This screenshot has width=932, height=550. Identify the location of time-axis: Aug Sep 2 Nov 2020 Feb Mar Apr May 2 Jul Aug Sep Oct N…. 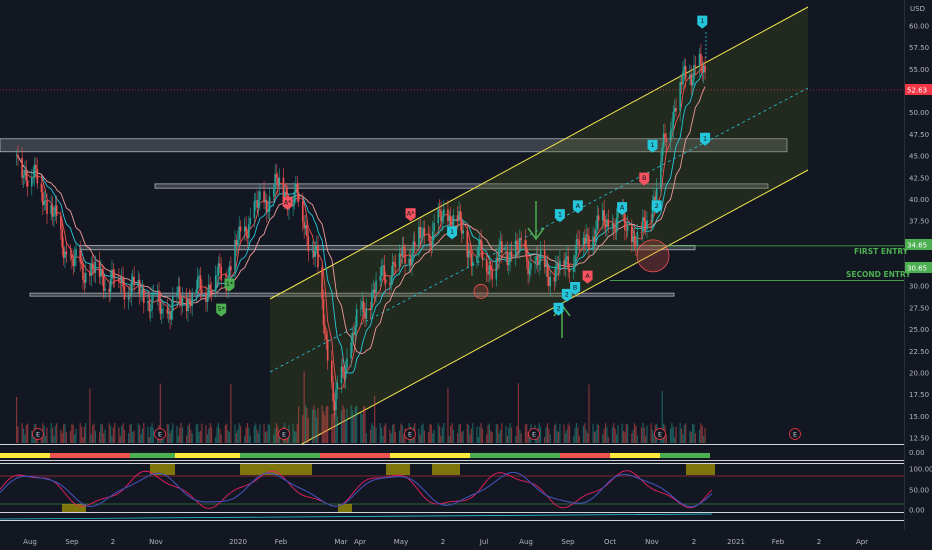
(445, 542).